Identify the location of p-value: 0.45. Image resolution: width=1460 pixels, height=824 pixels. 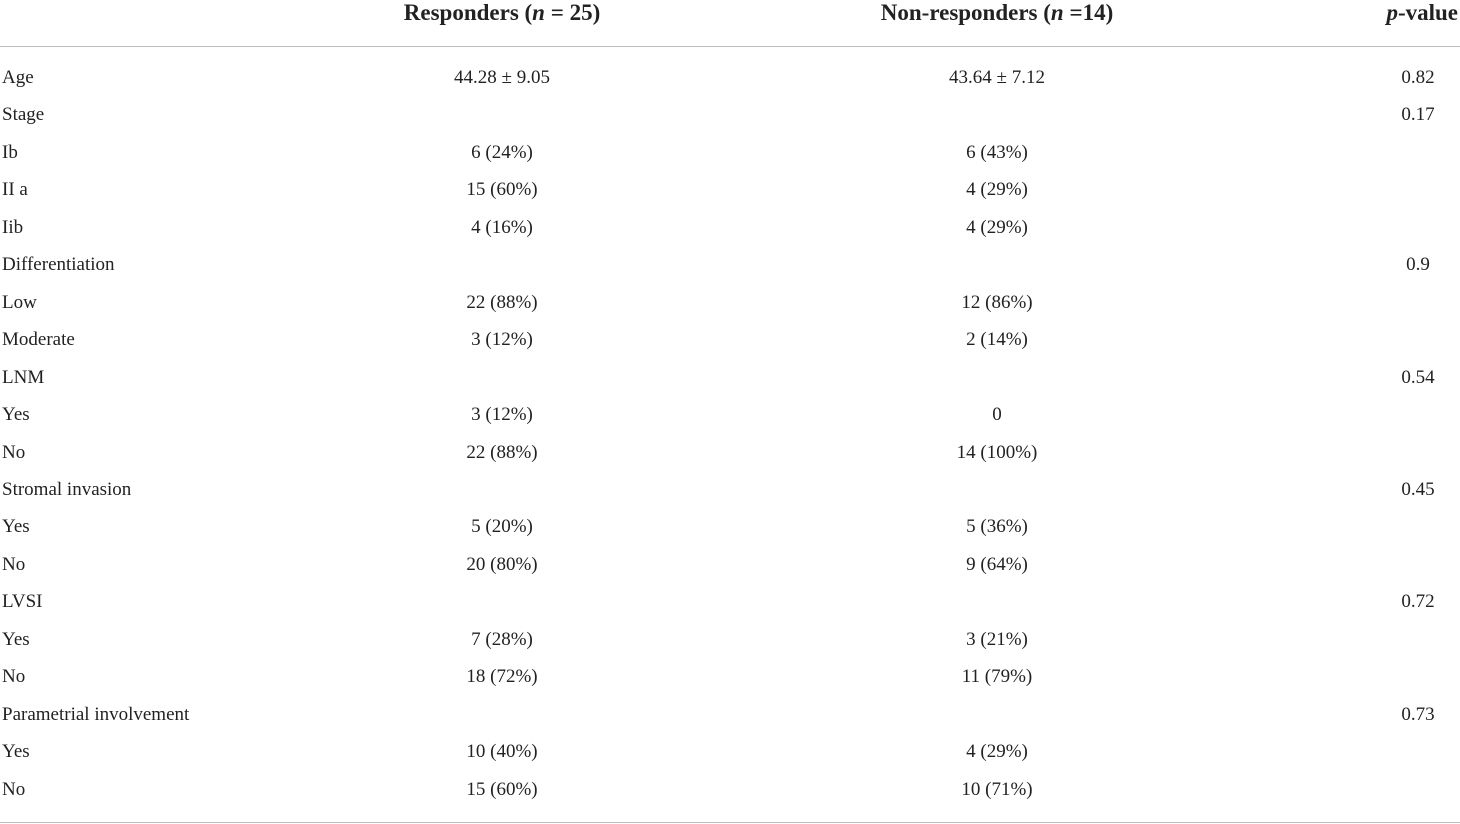
(1418, 489).